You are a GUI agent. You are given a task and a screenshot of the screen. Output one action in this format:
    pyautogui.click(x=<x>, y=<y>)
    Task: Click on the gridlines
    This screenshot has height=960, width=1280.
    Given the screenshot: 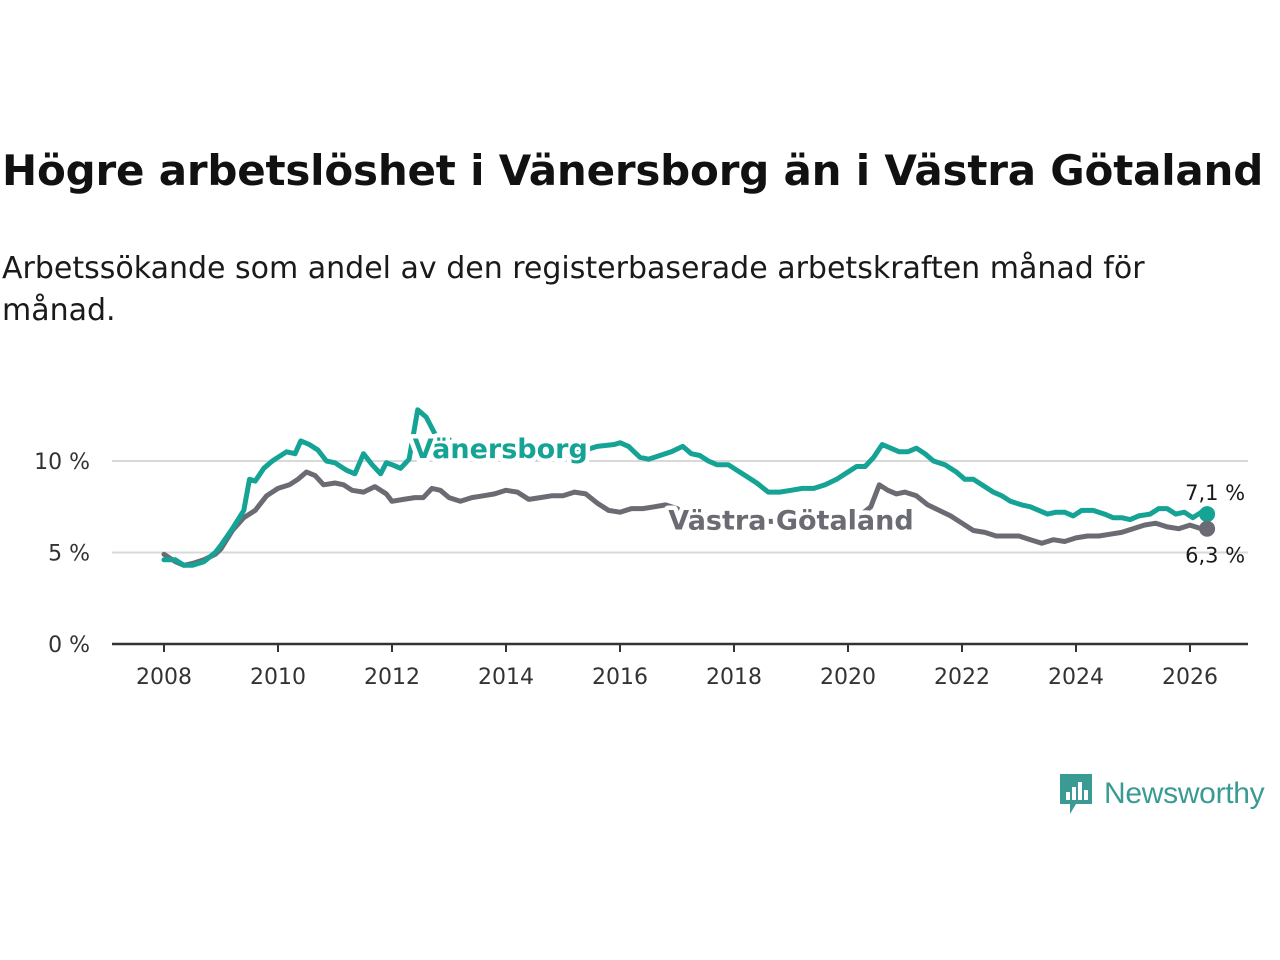 What is the action you would take?
    pyautogui.click(x=680, y=507)
    